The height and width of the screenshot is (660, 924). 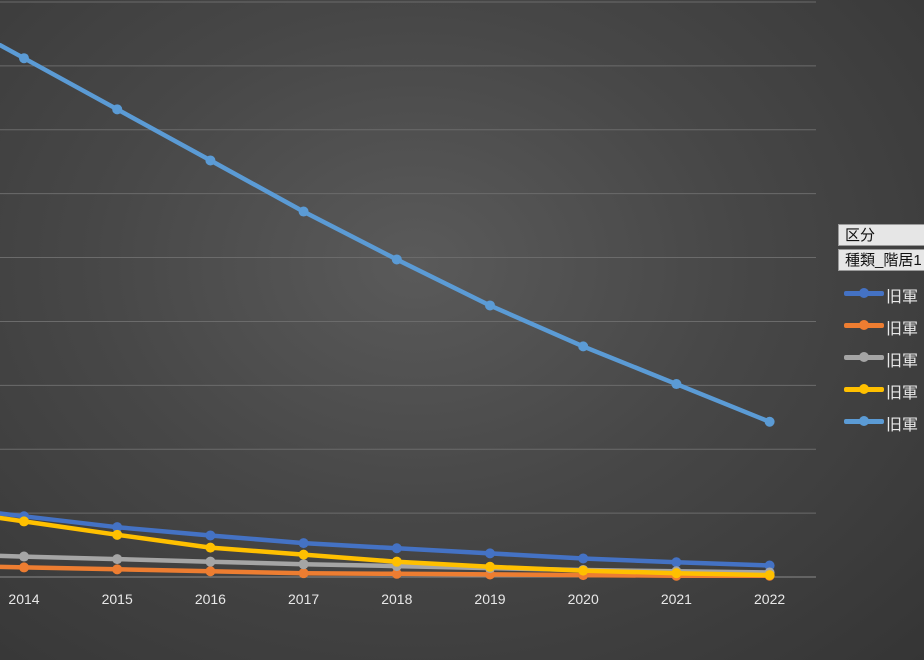 I want to click on legend-item-3: 旧軍, so click(x=881, y=357).